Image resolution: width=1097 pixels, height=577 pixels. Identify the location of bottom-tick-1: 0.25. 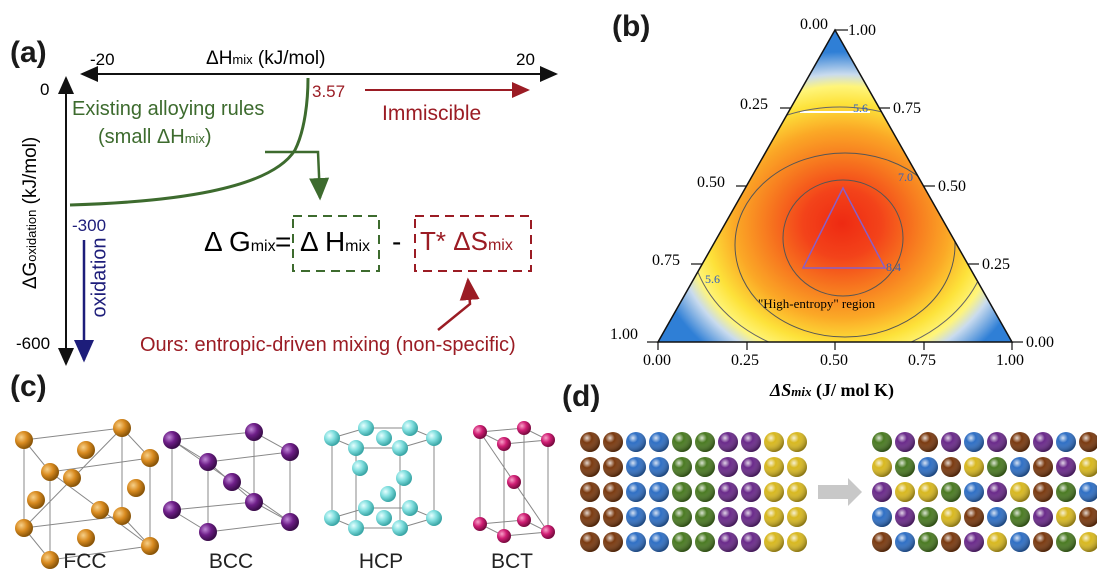
(745, 360).